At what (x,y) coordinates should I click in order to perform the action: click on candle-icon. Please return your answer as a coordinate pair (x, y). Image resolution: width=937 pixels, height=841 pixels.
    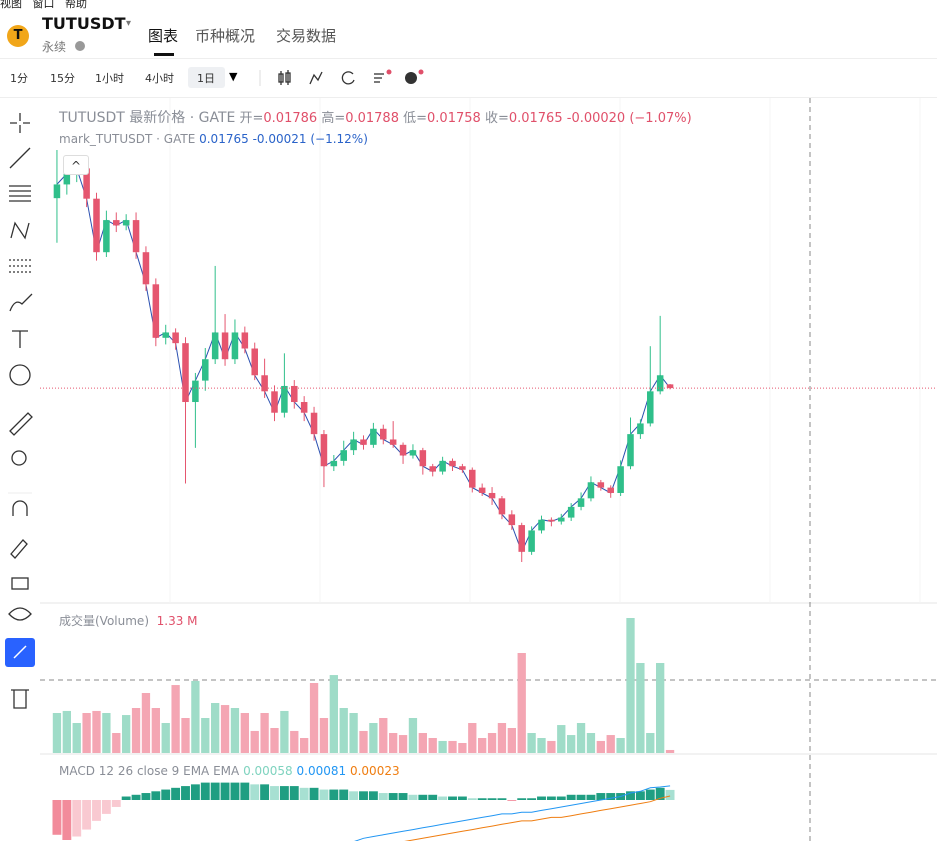
    Looking at the image, I should click on (284, 77).